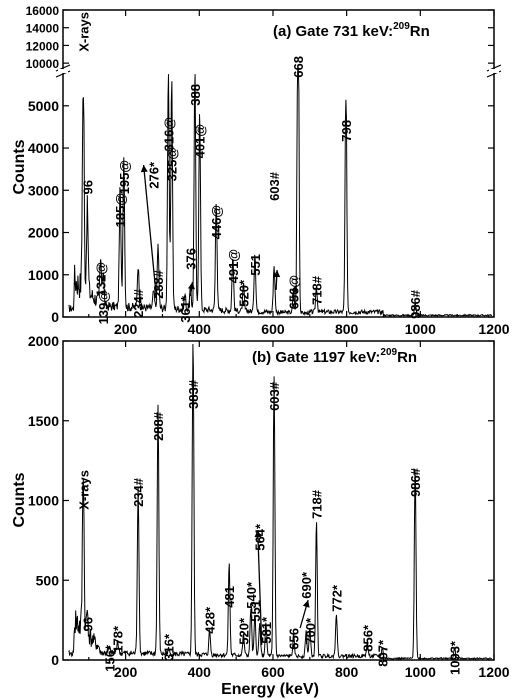 This screenshot has width=520, height=699. I want to click on arrow-564-head, so click(258, 534).